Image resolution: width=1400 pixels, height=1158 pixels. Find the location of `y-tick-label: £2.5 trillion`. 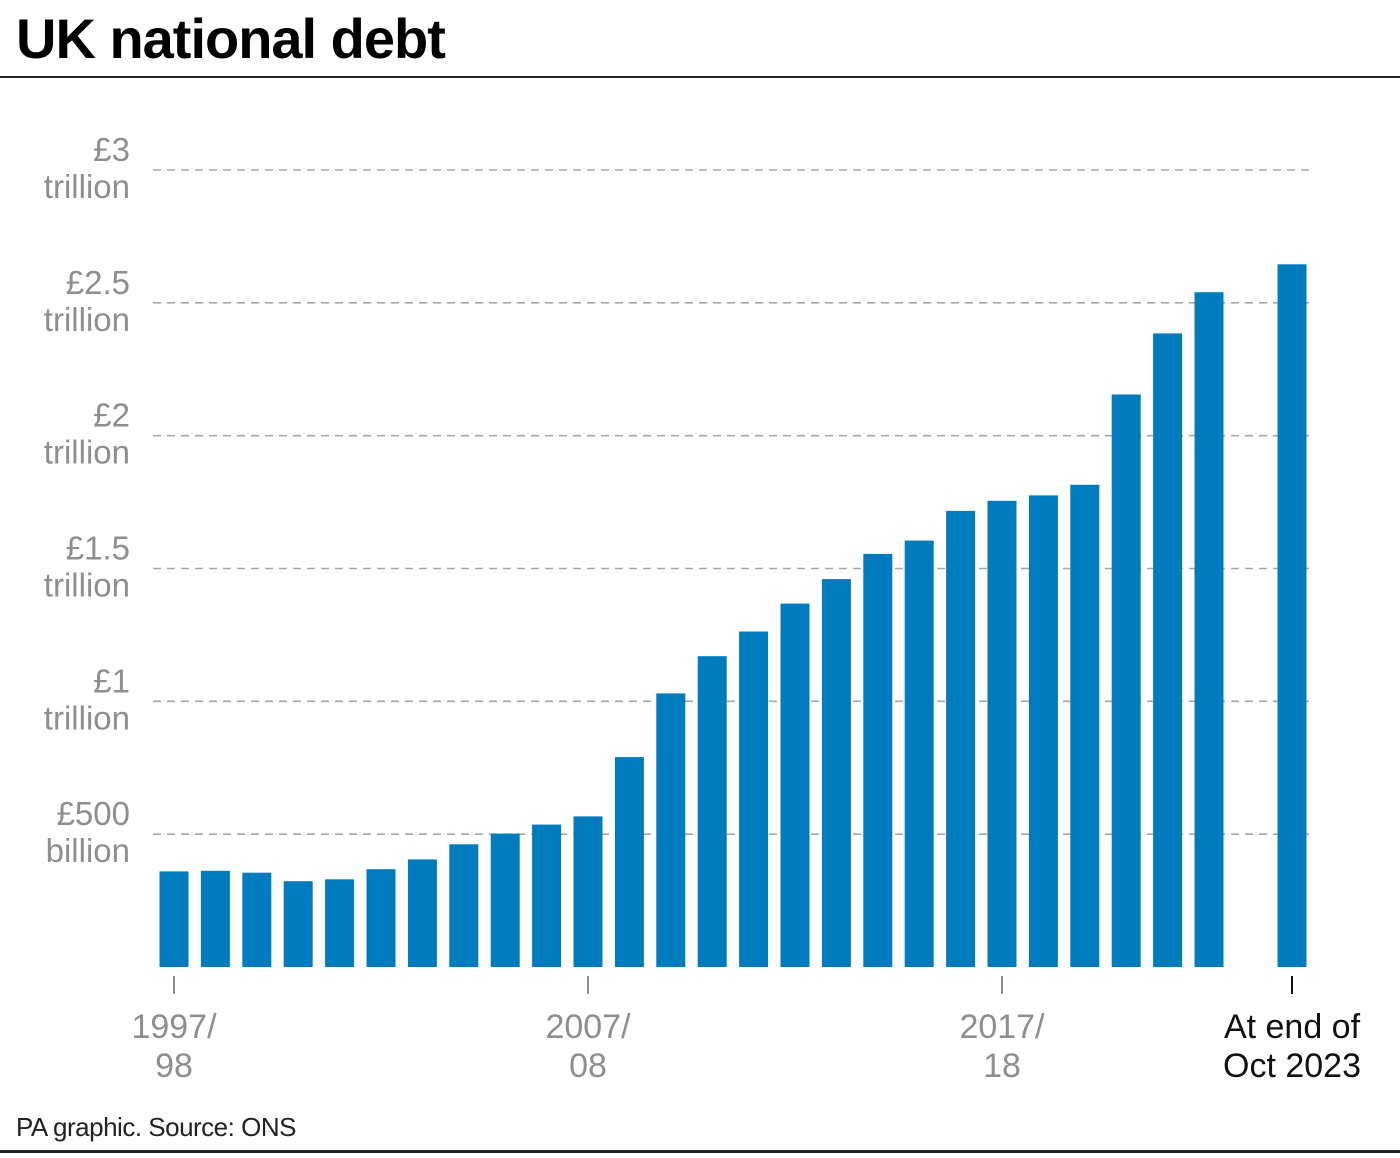

y-tick-label: £2.5 trillion is located at coordinates (87, 301).